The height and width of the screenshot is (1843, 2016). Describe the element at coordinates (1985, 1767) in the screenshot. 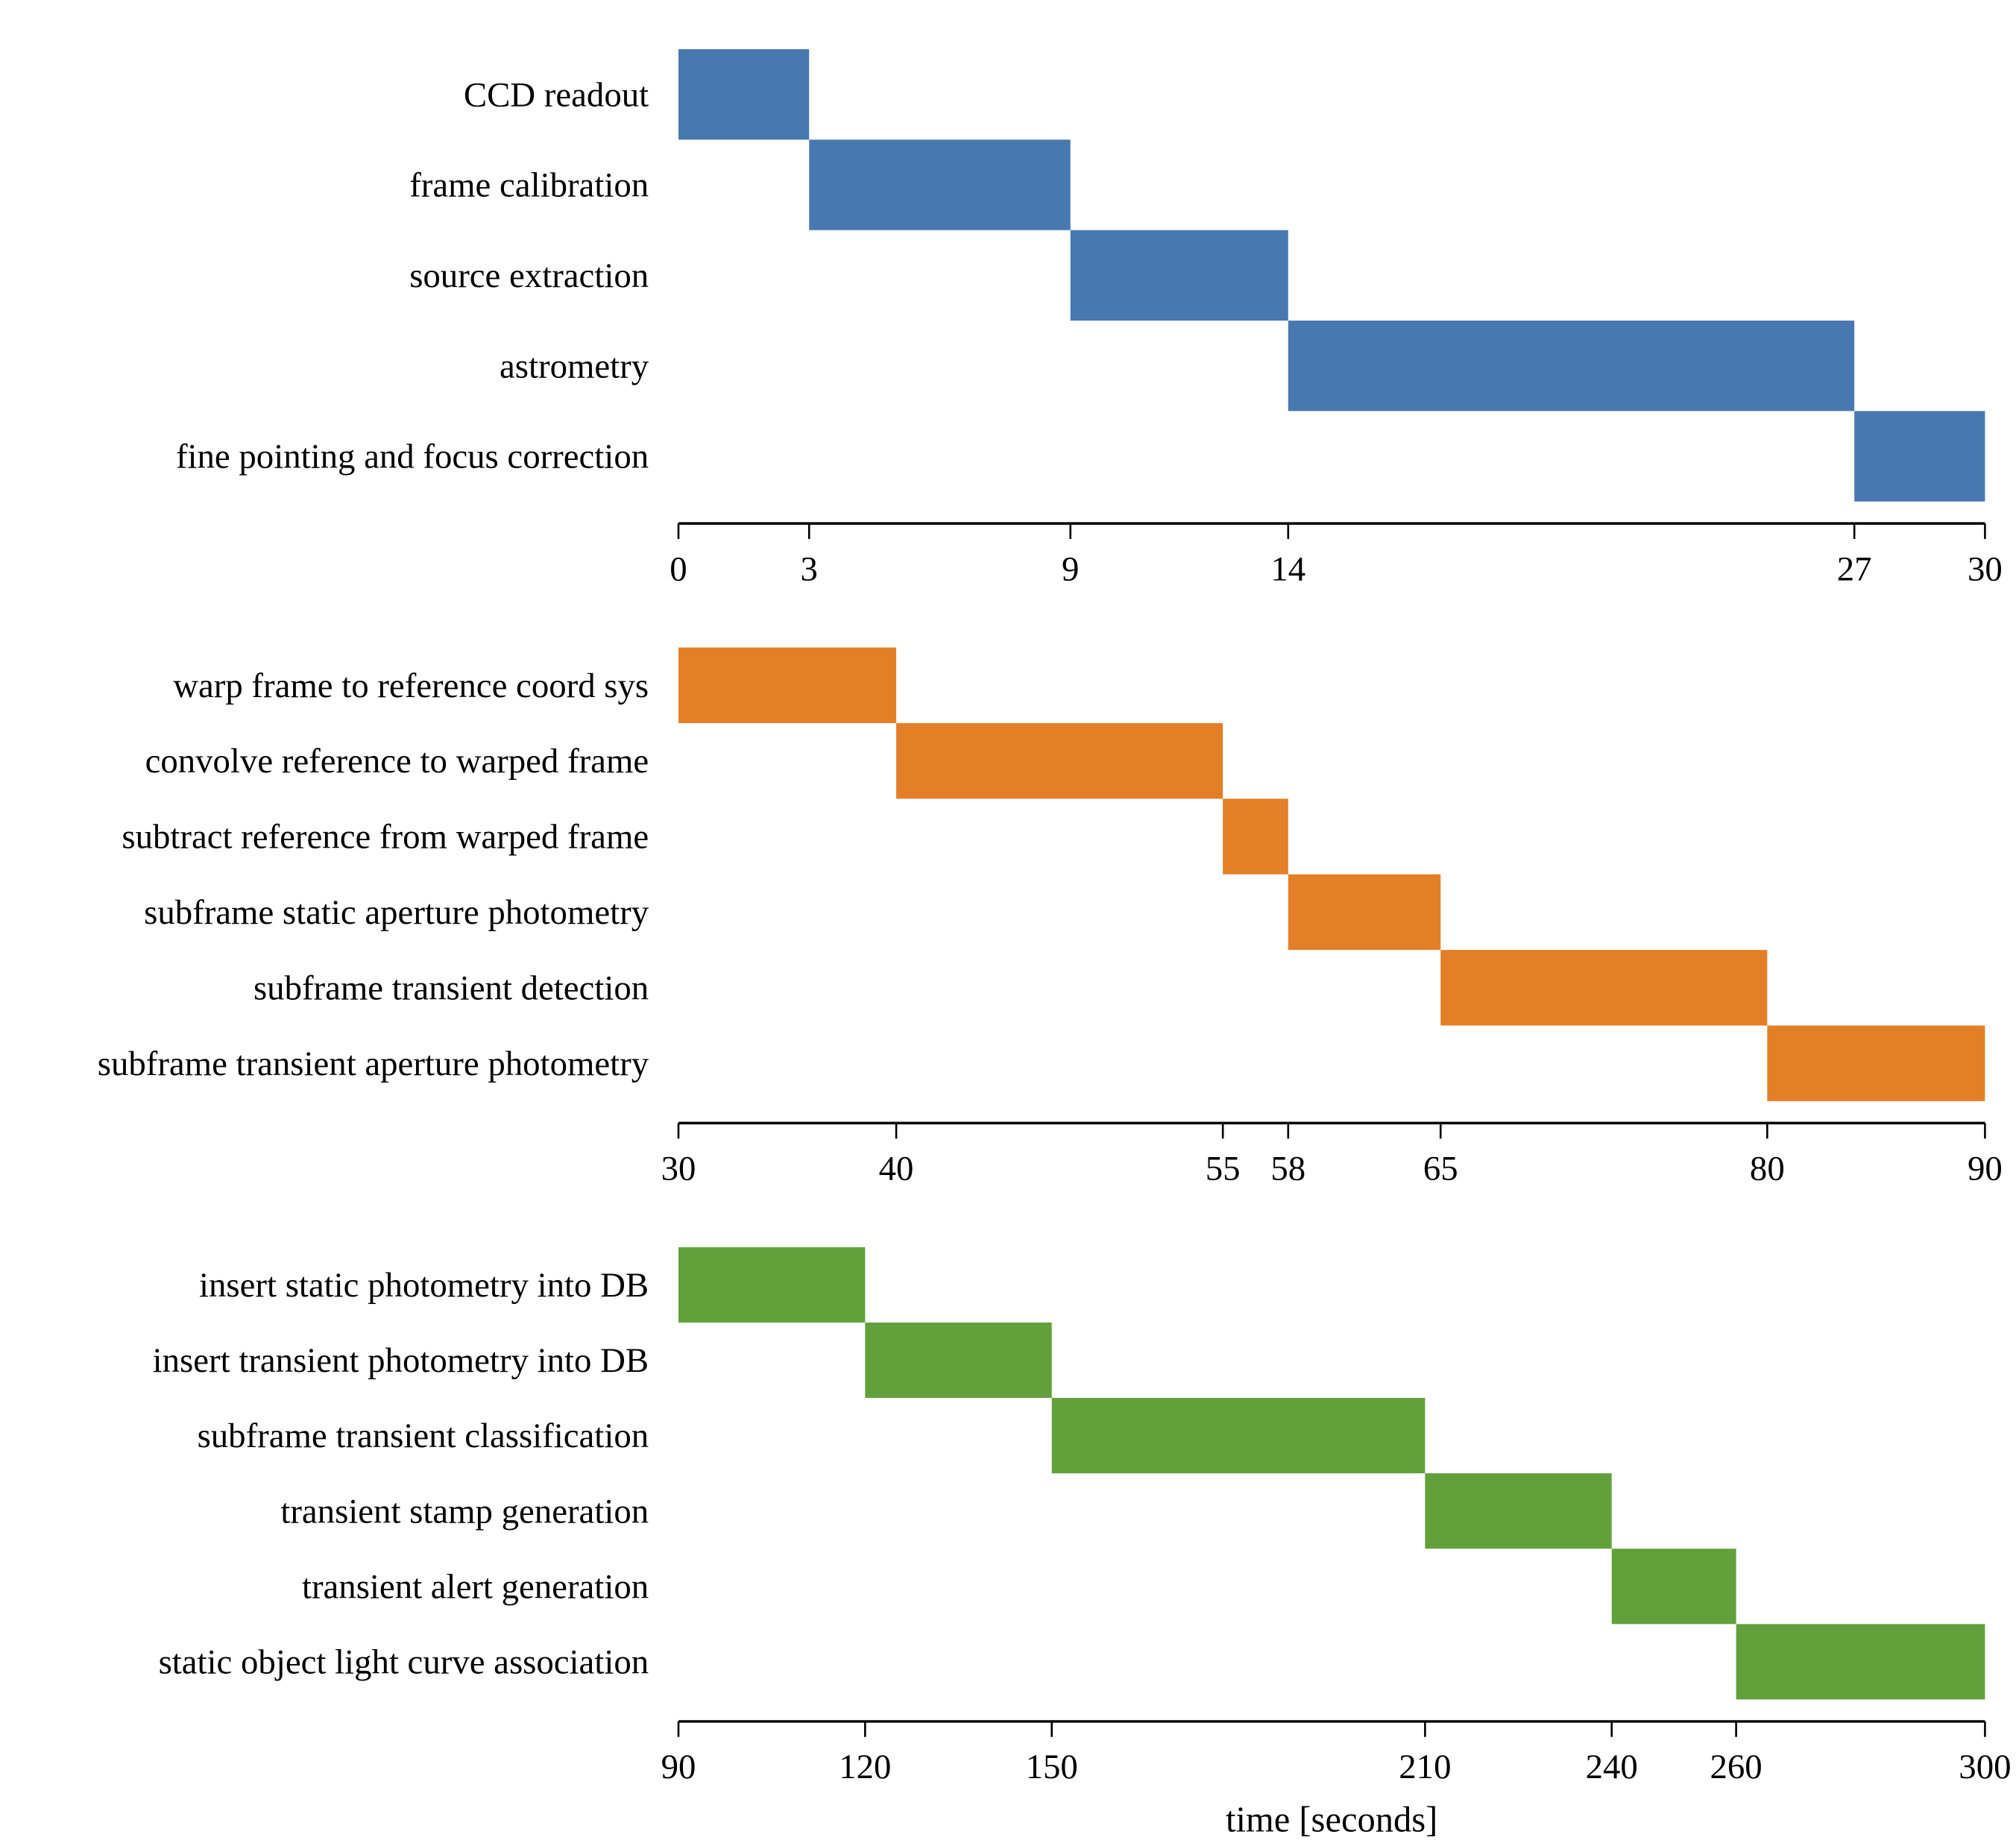

I see `x-tick-label: 300` at that location.